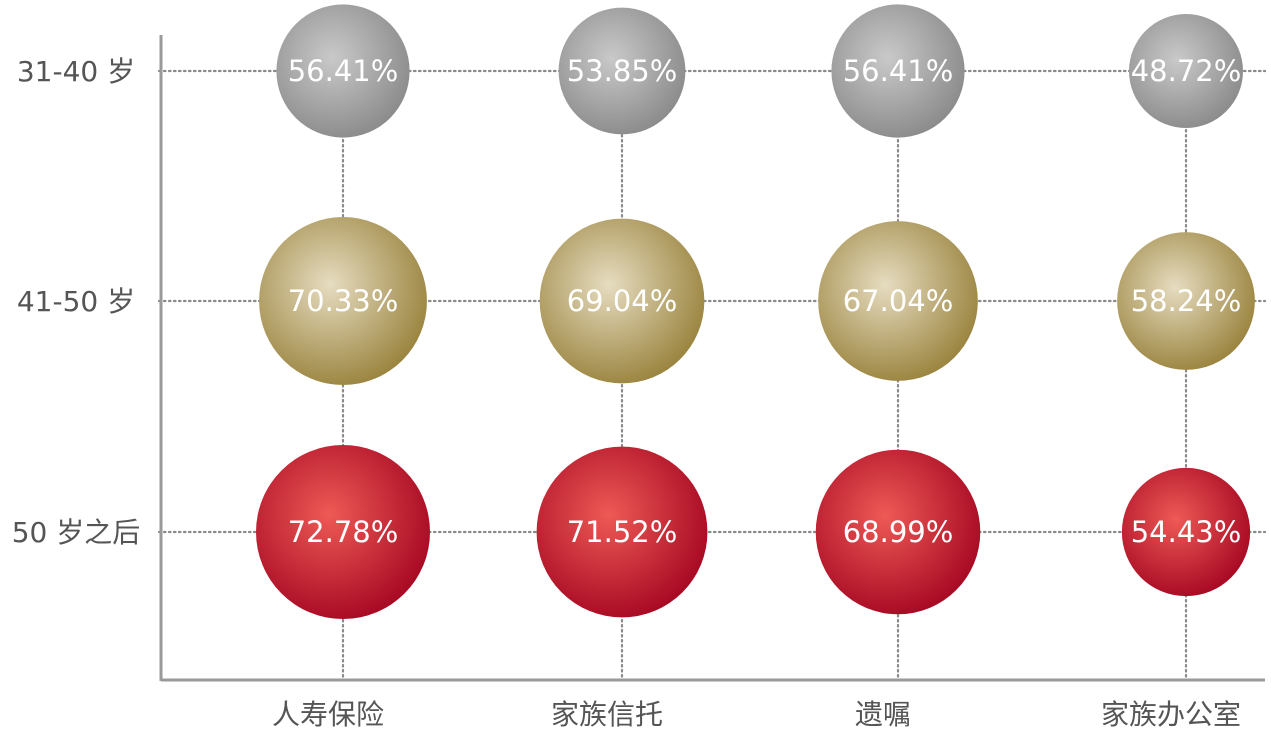 This screenshot has height=749, width=1271. I want to click on bubble-value-label: 69.04%, so click(622, 301).